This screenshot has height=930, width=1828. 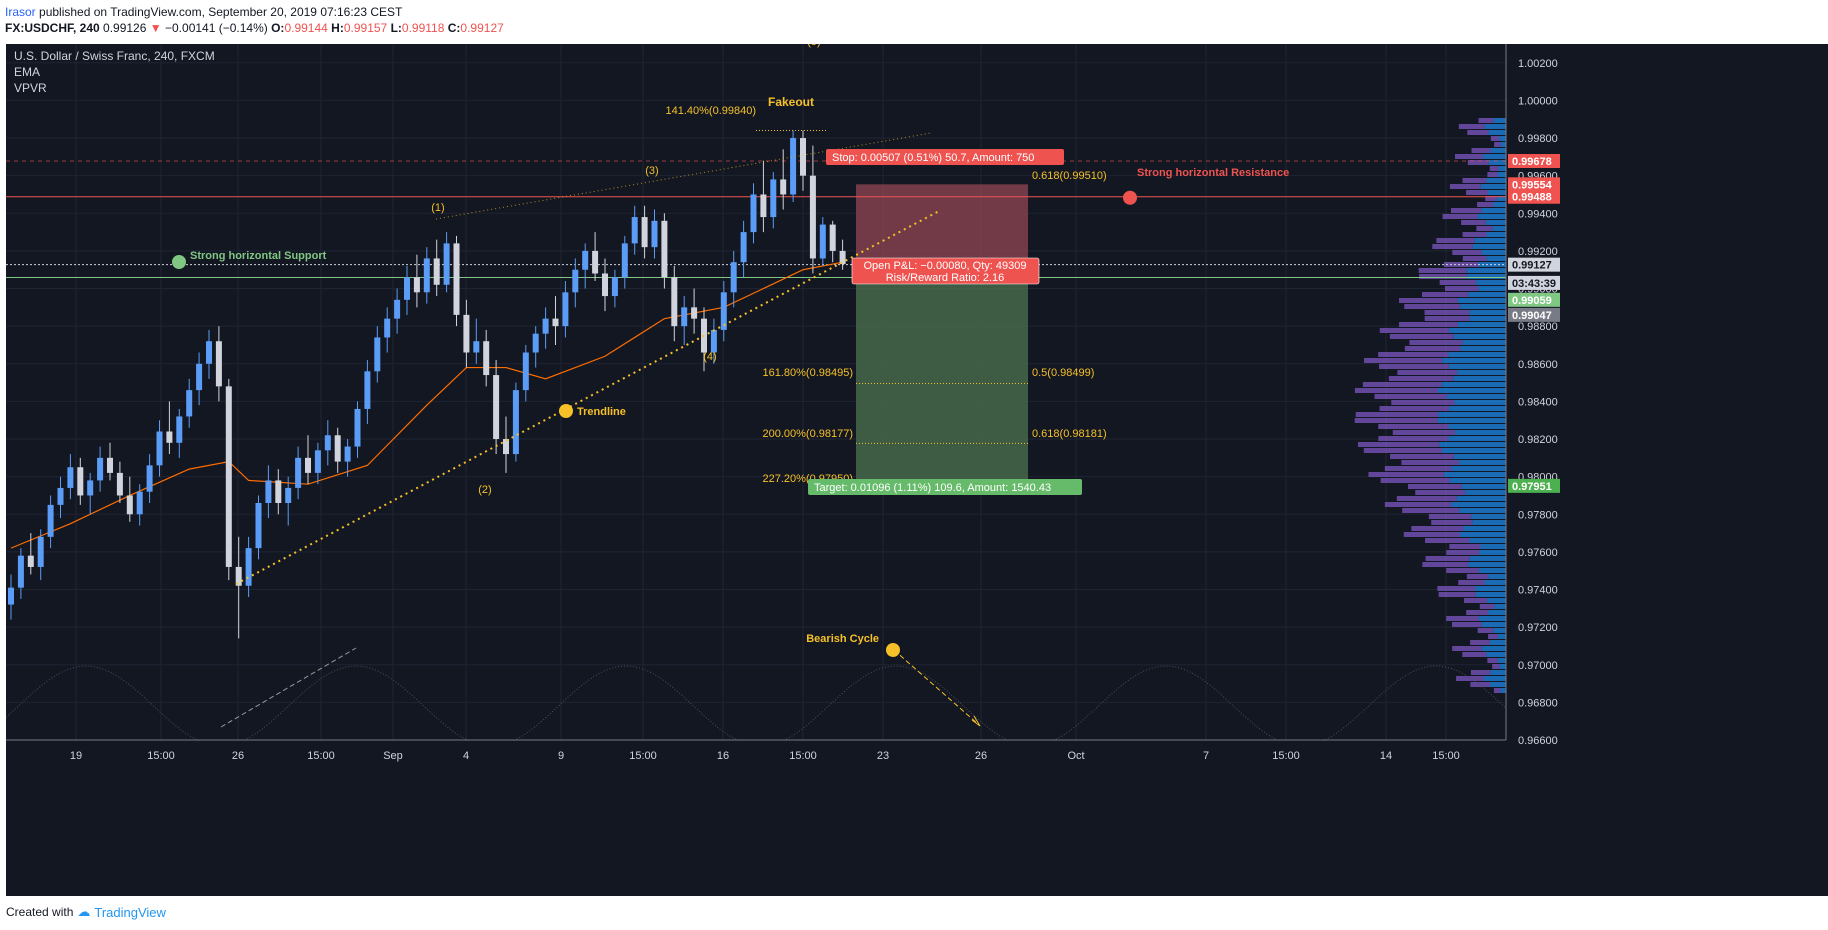 I want to click on tradingview-brand: TradingView, so click(x=130, y=912).